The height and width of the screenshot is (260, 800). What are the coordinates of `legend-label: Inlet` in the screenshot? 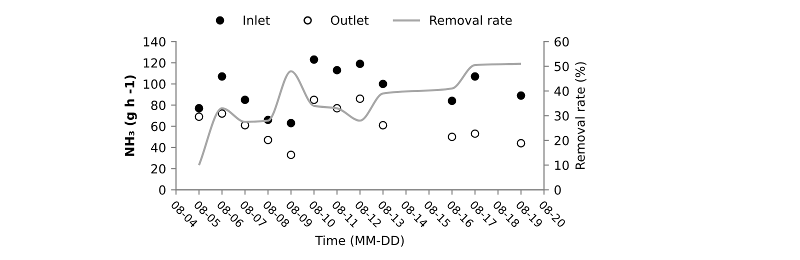 It's located at (257, 20).